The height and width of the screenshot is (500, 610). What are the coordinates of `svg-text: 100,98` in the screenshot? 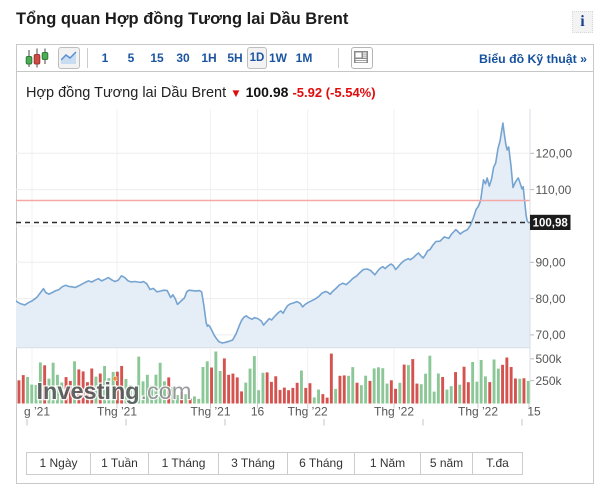 It's located at (551, 224).